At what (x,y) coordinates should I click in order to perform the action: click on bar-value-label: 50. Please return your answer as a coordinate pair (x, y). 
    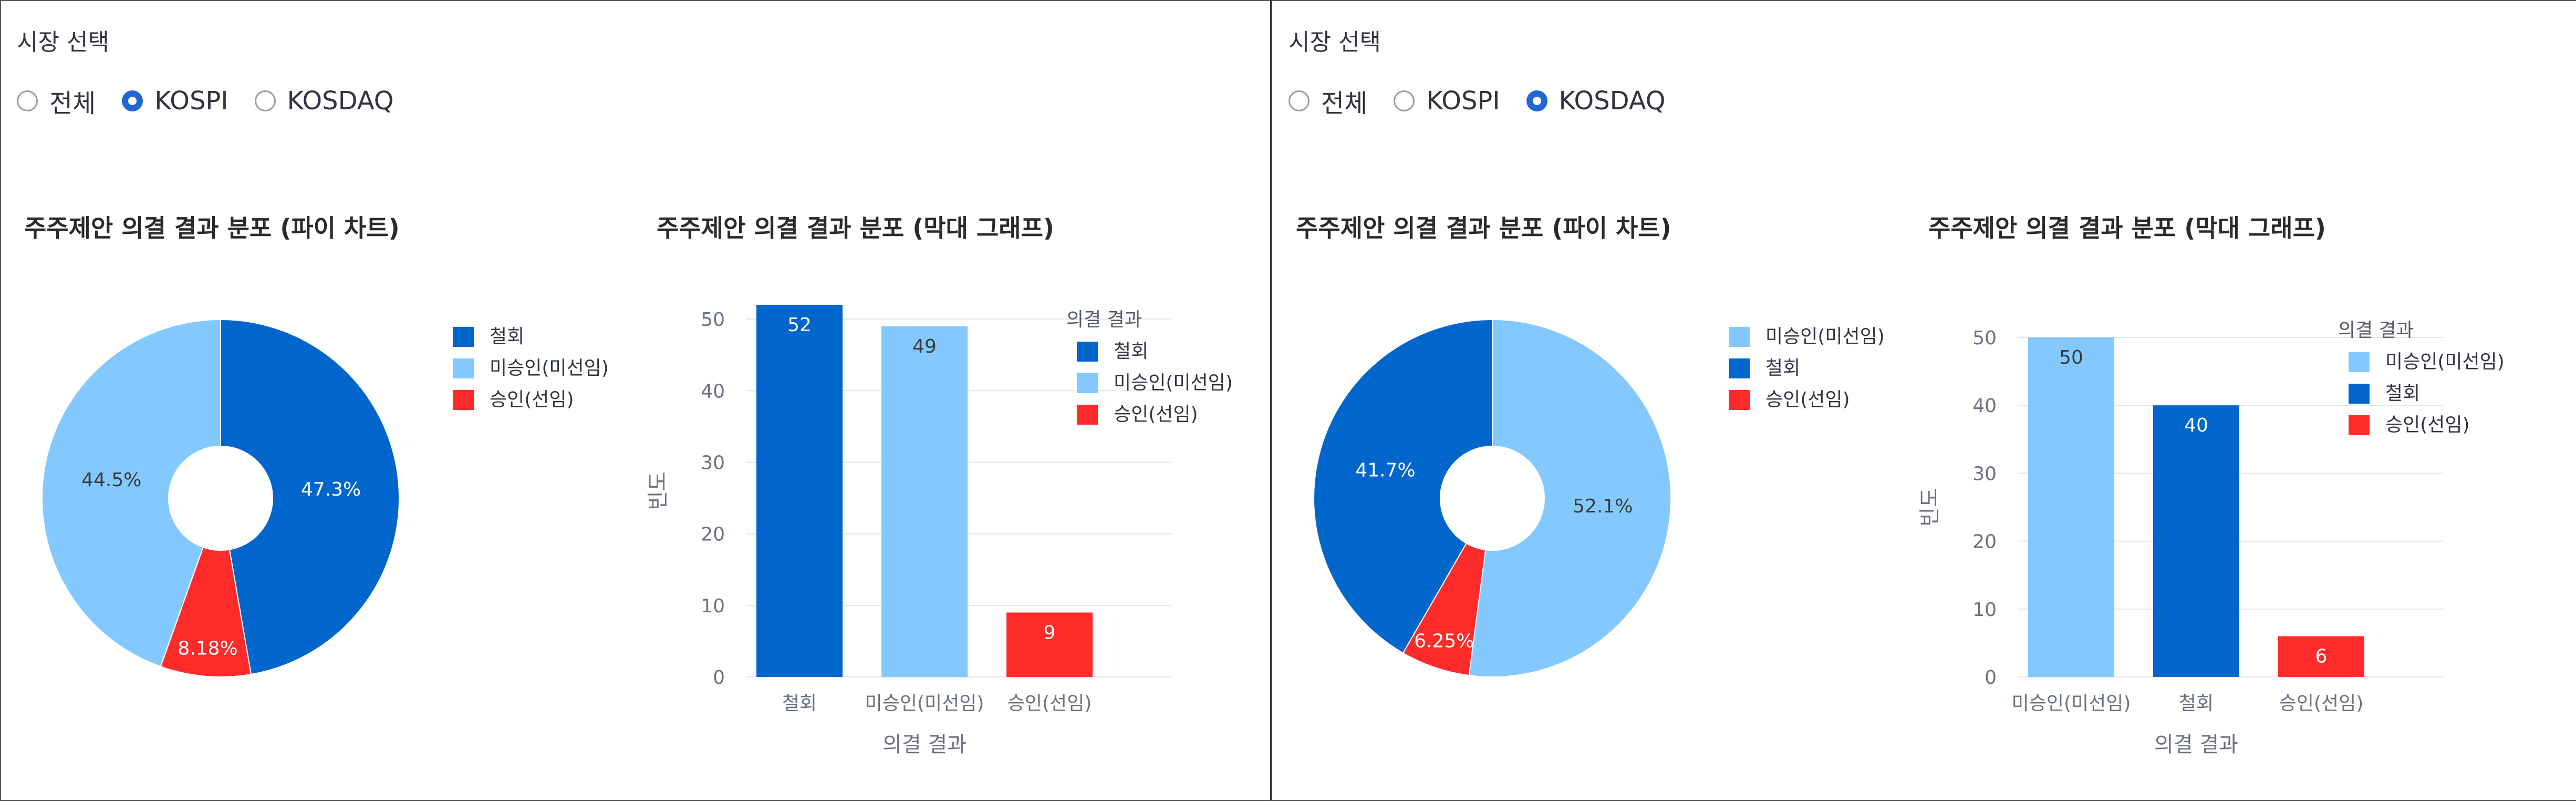
    Looking at the image, I should click on (2071, 357).